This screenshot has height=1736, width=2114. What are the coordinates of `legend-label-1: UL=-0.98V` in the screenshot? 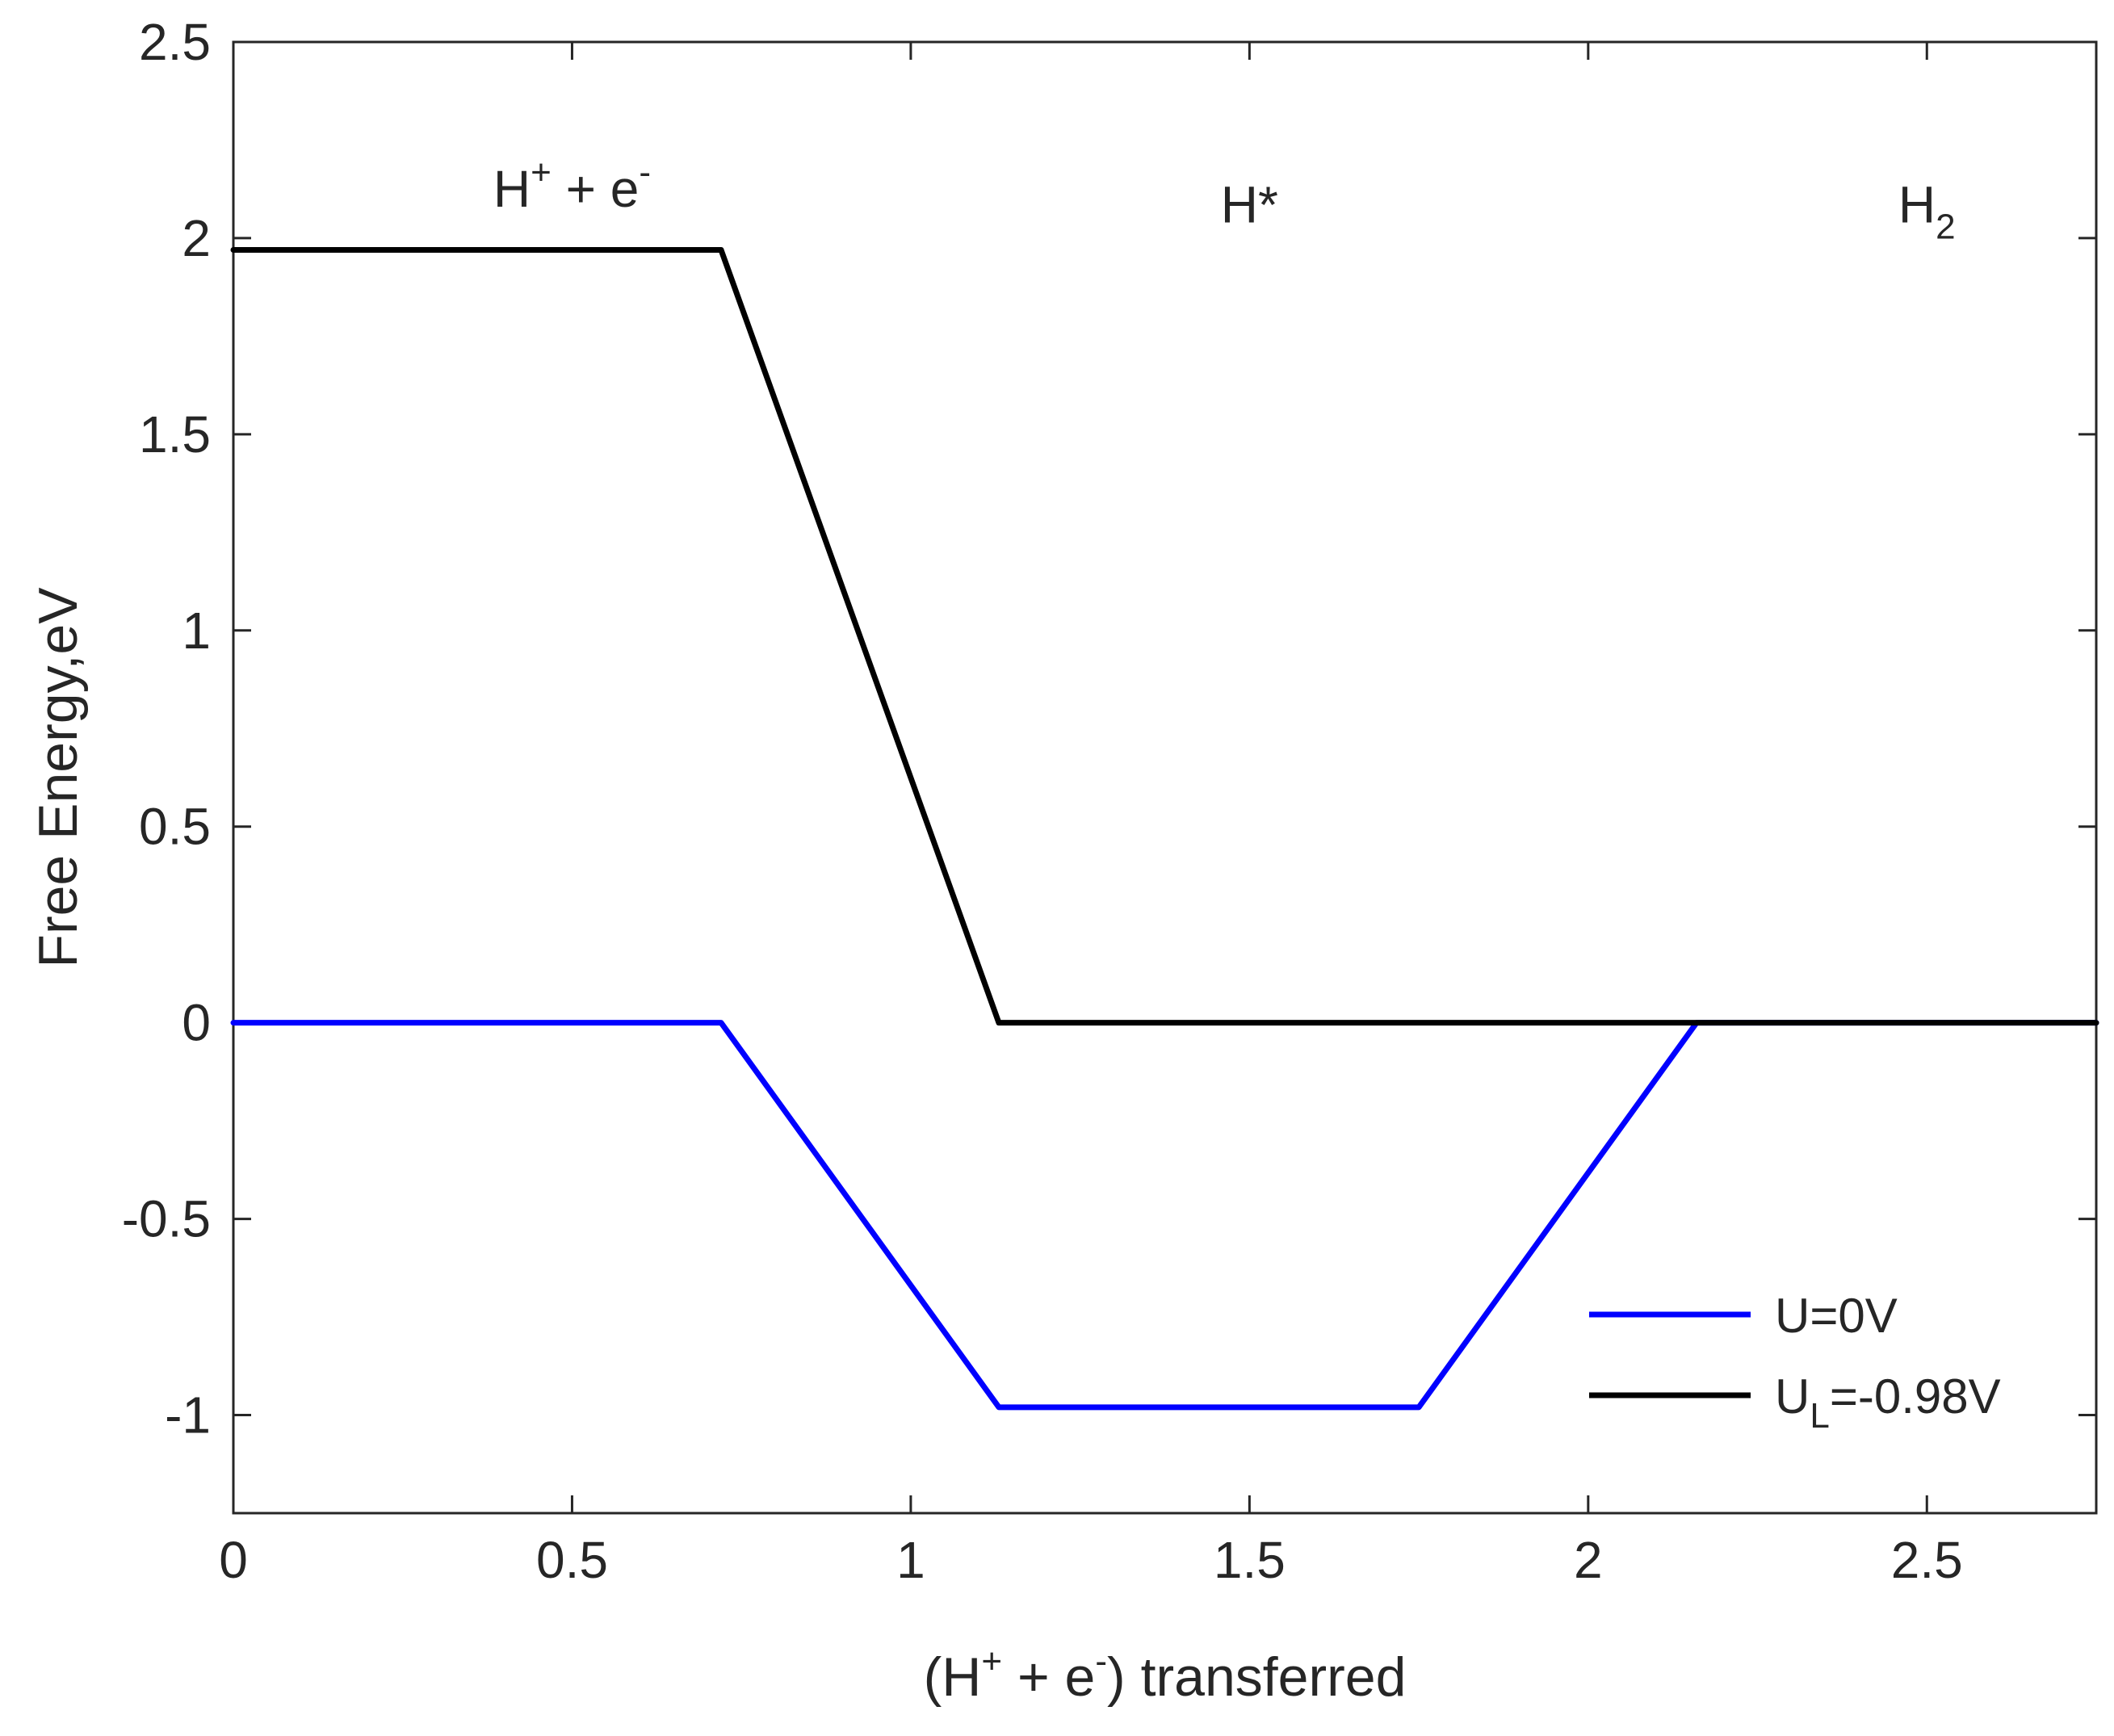 It's located at (1888, 1402).